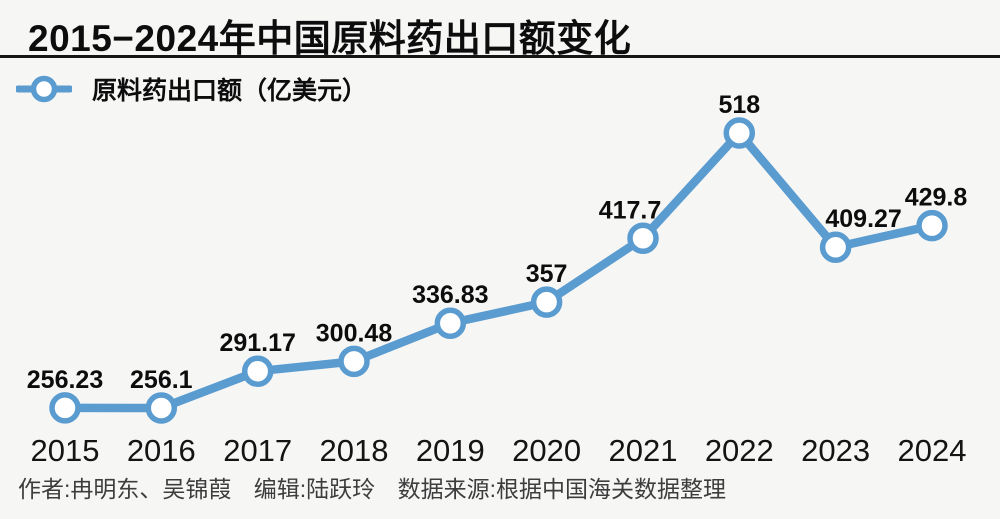 The height and width of the screenshot is (519, 1000). Describe the element at coordinates (500, 56) in the screenshot. I see `title-divider` at that location.